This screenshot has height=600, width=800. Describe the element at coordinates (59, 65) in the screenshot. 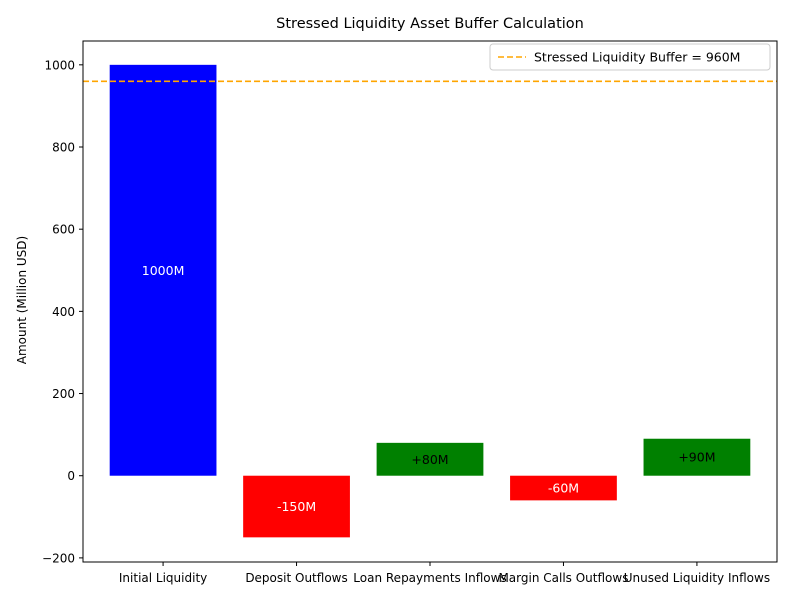

I see `y-tick-label: 1000` at that location.